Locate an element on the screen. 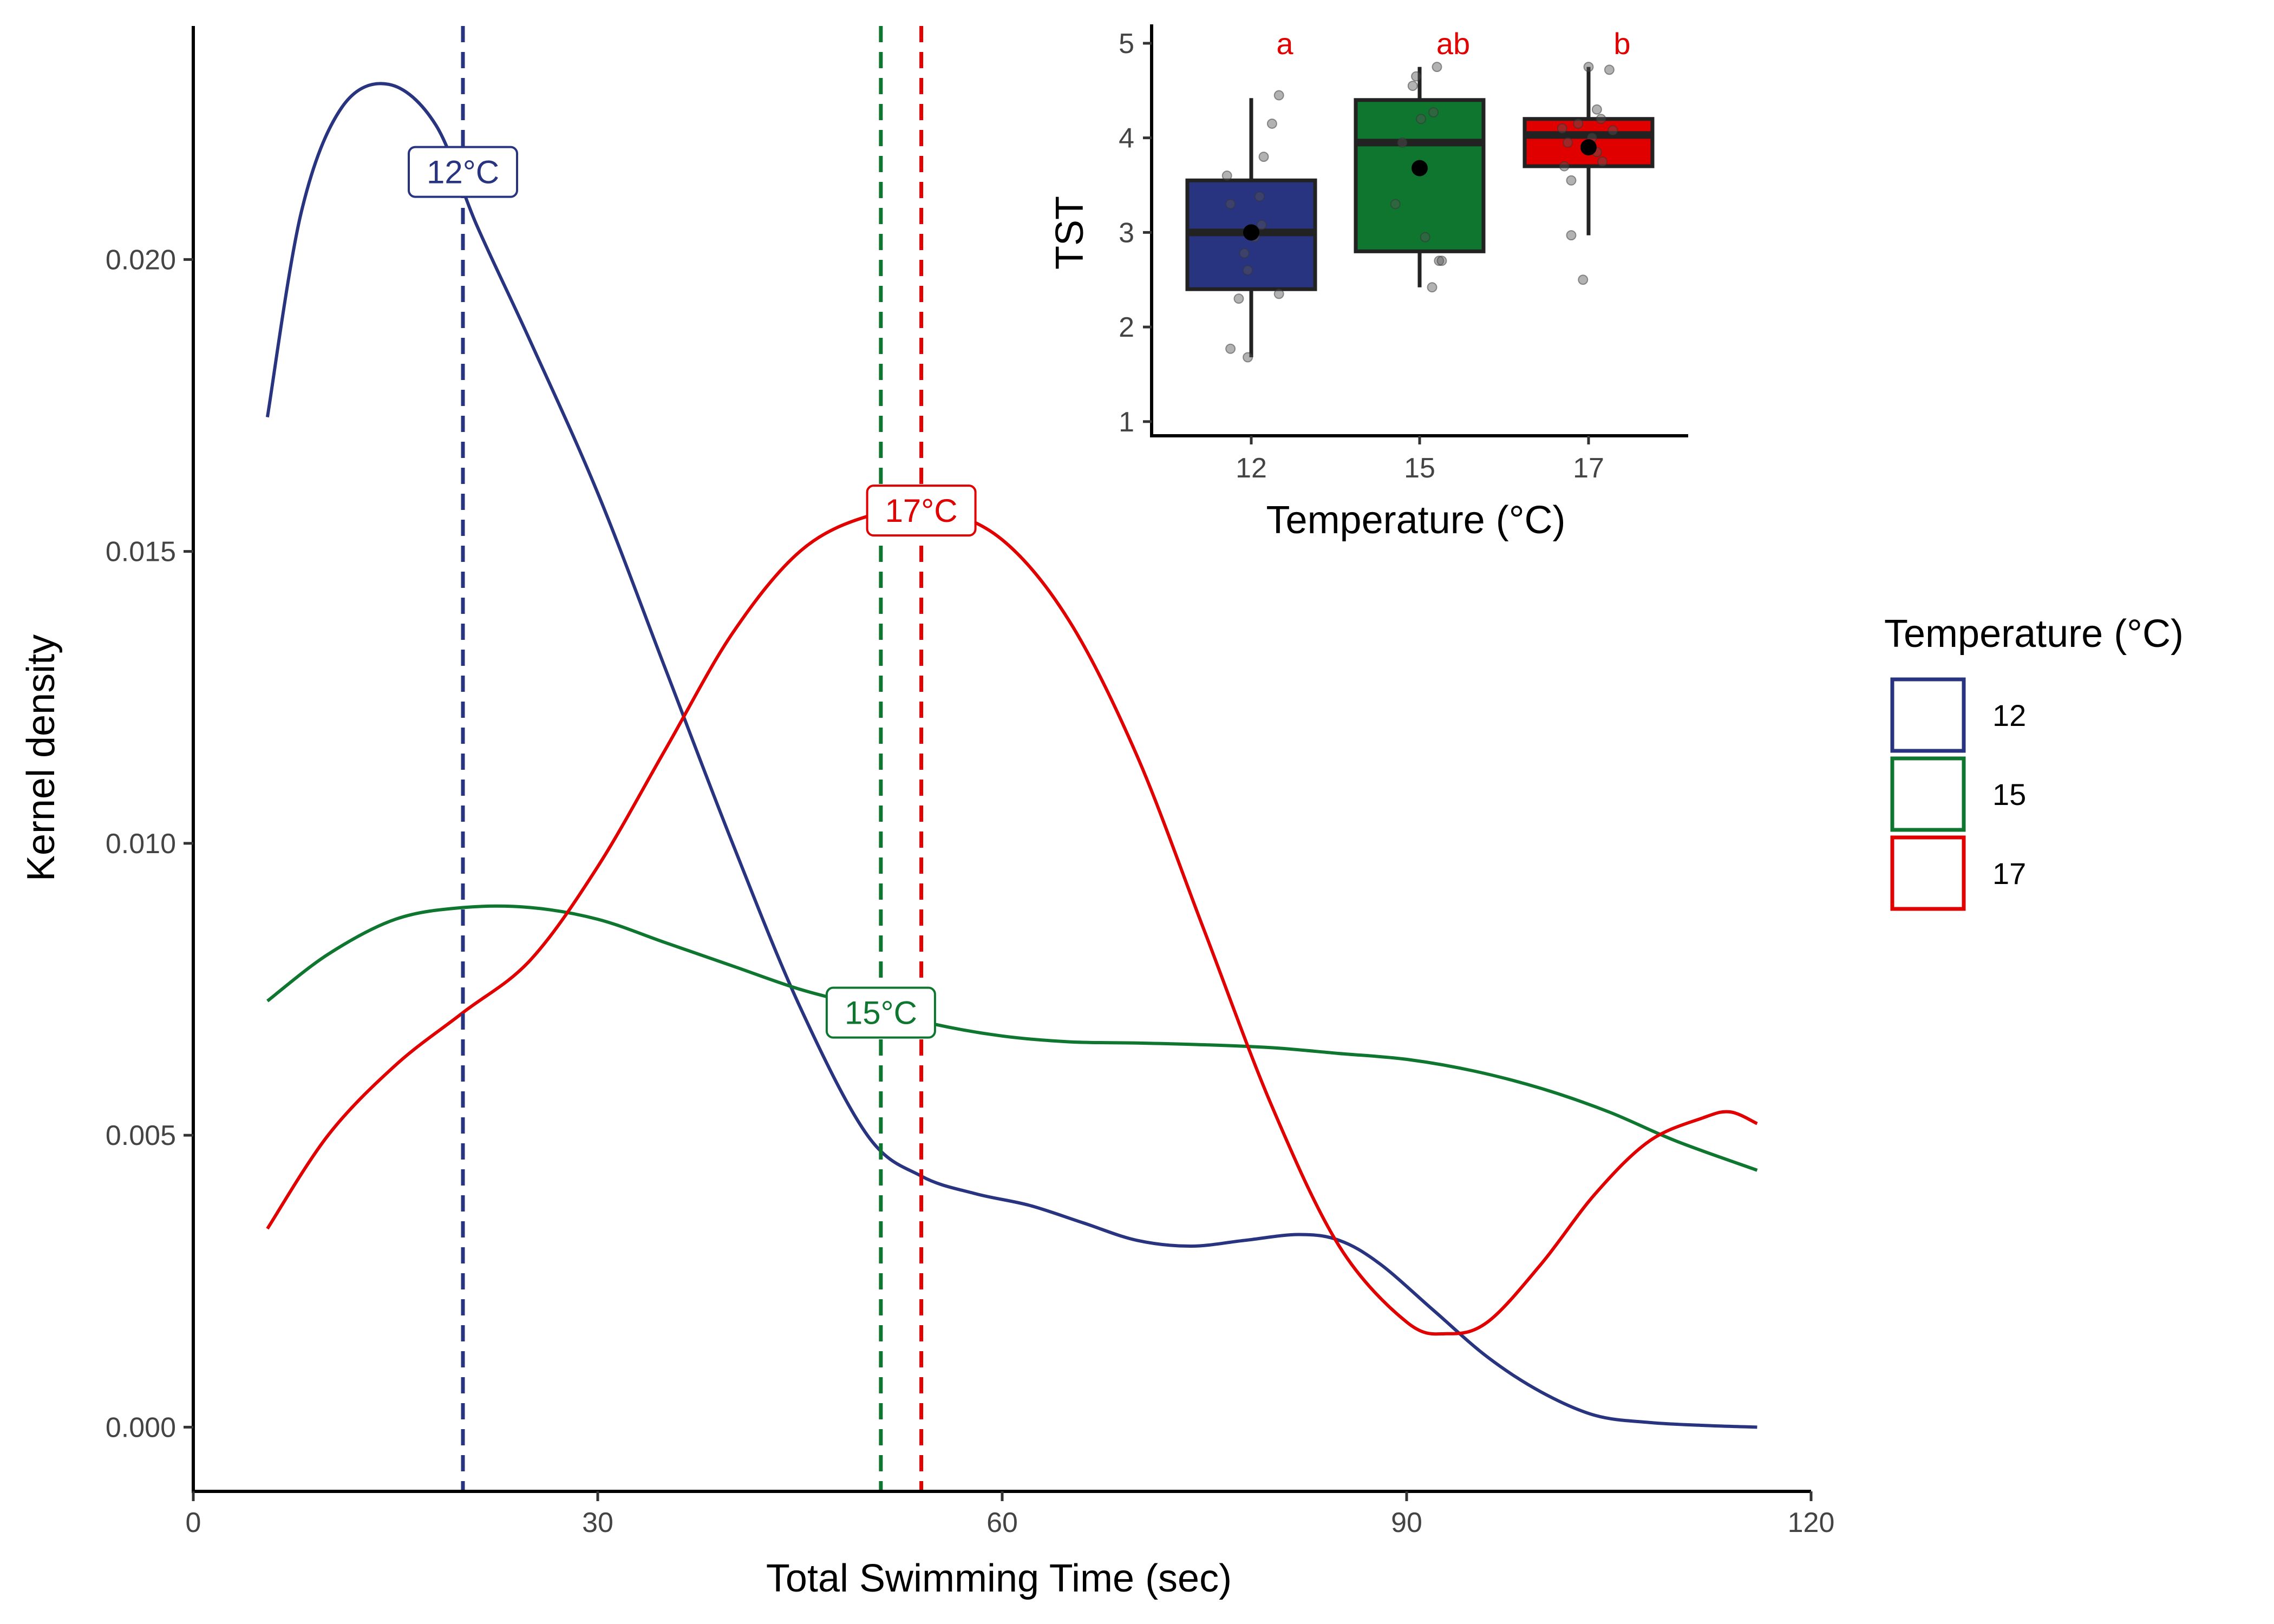 The image size is (2274, 1624). legend-entries: 12 15 17 is located at coordinates (1958, 794).